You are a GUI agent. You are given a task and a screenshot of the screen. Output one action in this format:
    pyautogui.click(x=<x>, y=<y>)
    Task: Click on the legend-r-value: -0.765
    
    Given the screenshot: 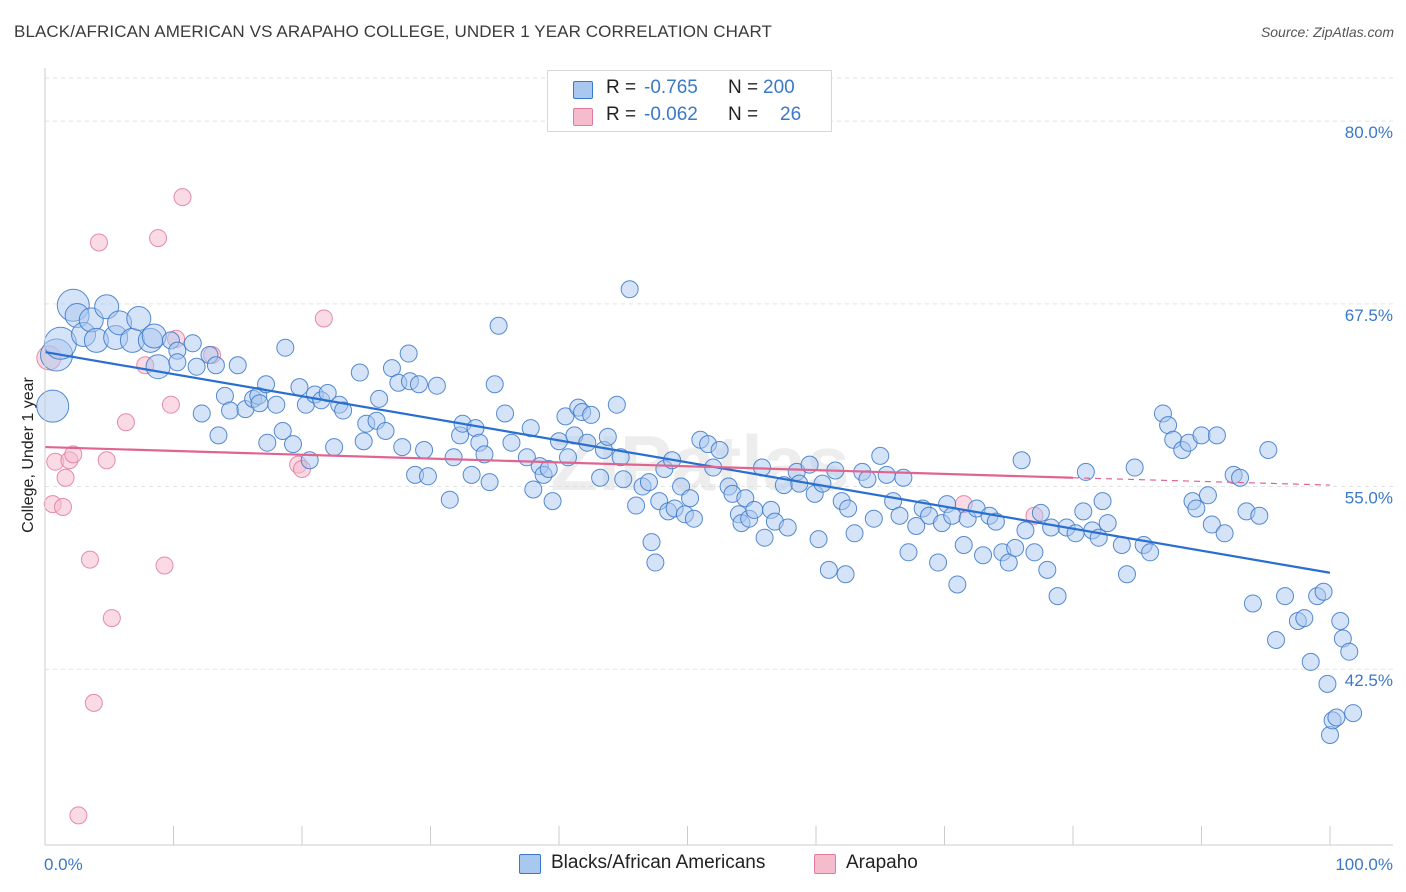 What is the action you would take?
    pyautogui.click(x=671, y=87)
    